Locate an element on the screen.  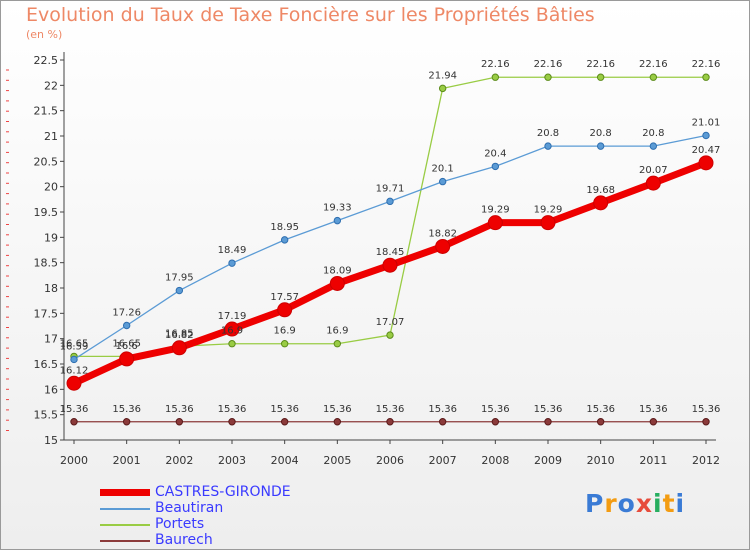
data-label: 17.57 is located at coordinates (284, 297).